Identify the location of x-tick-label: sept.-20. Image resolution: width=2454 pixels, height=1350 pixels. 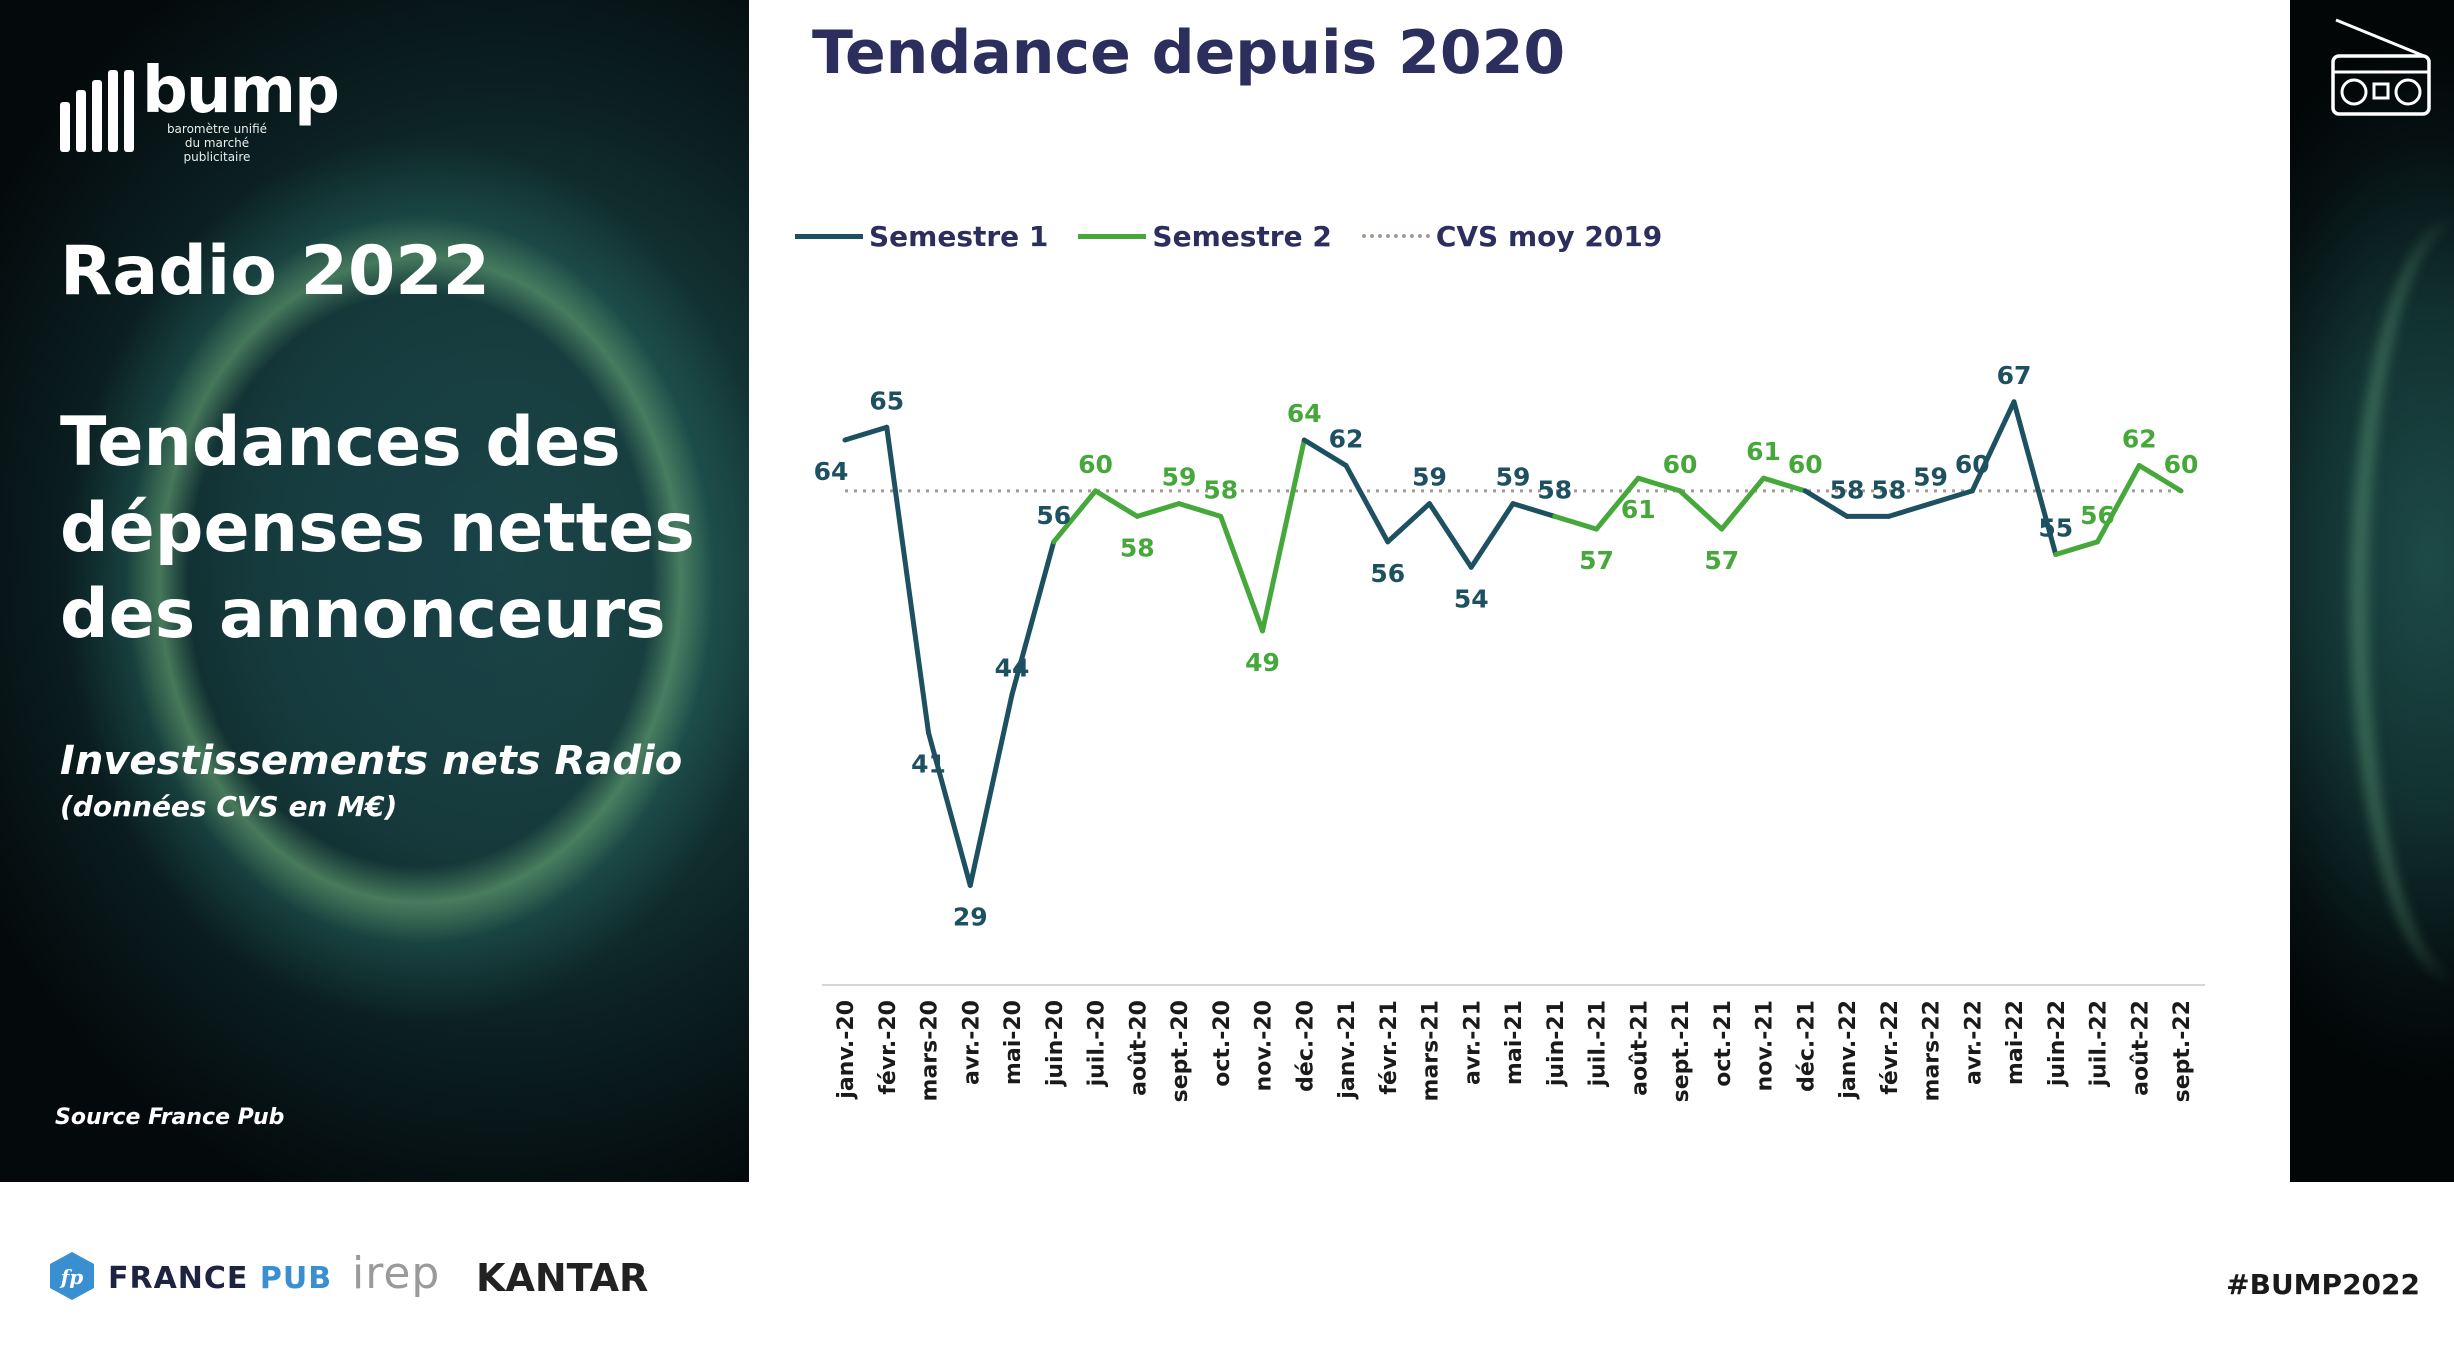
(1180, 1051).